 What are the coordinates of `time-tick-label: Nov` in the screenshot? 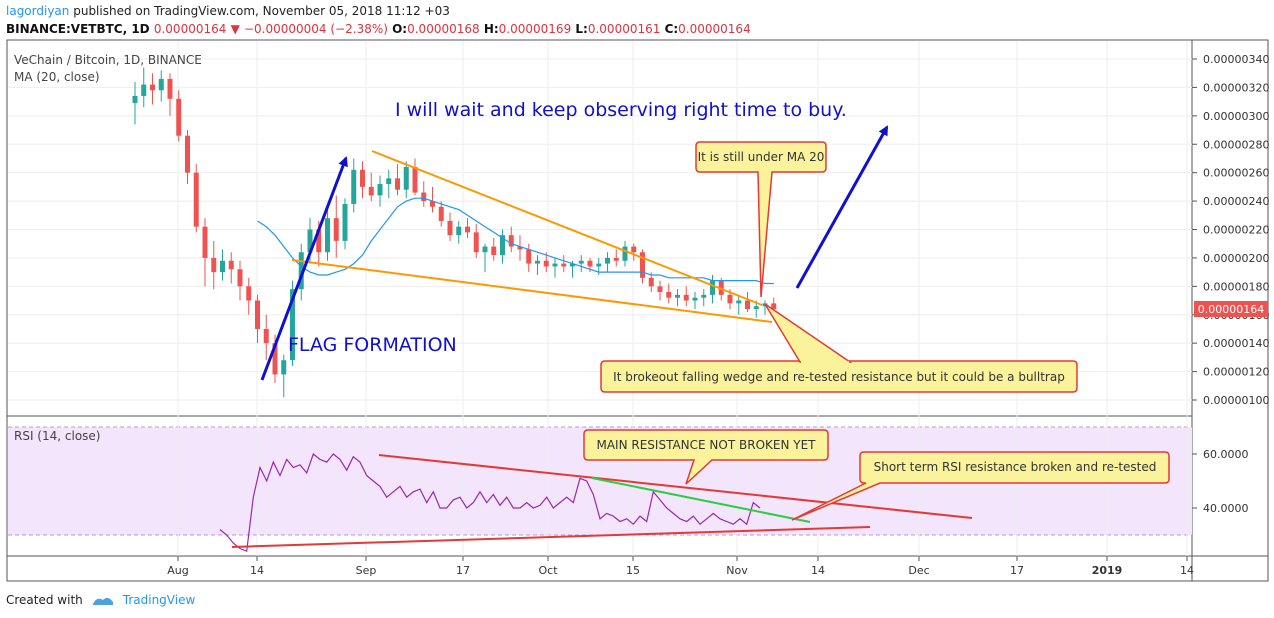 It's located at (737, 570).